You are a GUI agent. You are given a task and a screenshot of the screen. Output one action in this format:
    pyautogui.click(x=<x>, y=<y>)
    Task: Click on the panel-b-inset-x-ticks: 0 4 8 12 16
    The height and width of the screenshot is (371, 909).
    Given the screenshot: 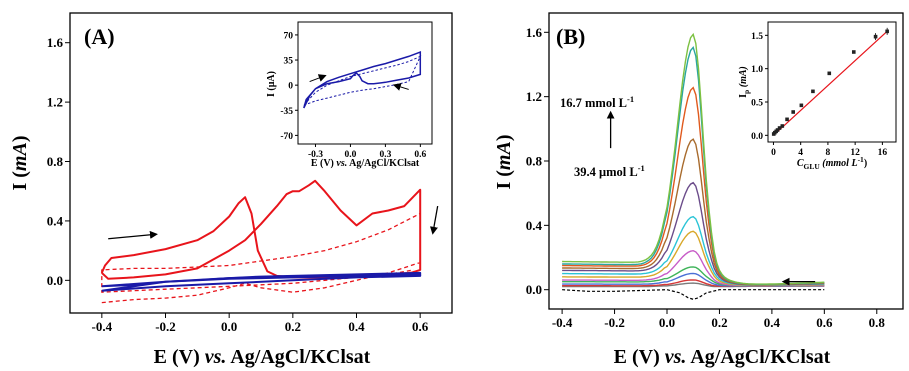 What is the action you would take?
    pyautogui.click(x=829, y=150)
    